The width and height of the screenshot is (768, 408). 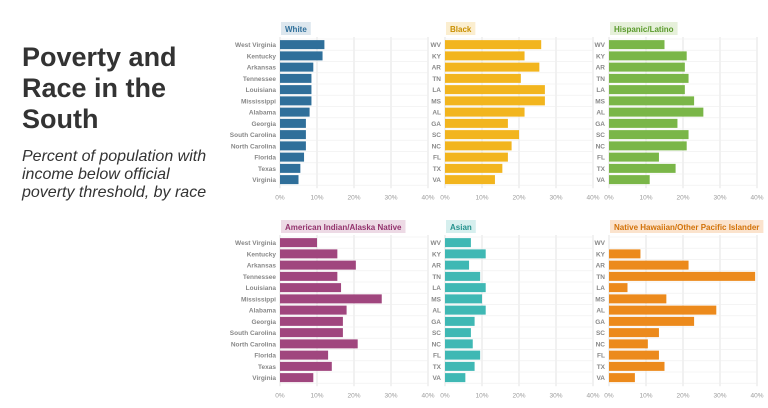 I want to click on category-label: Kentucky, so click(x=262, y=254).